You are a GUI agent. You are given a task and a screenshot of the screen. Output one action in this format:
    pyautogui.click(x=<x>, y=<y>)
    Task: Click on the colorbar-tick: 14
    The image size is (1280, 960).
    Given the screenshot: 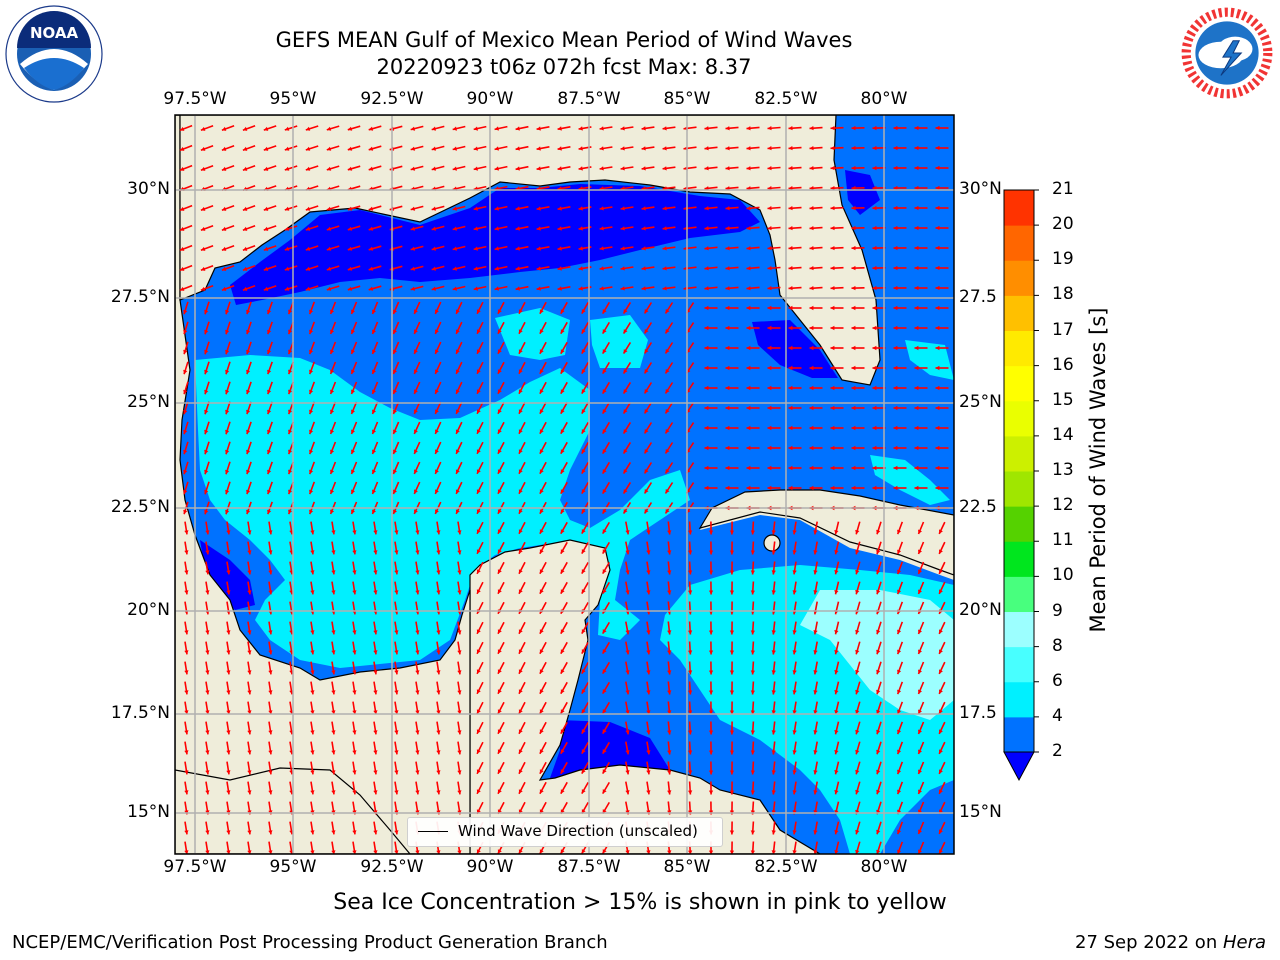 What is the action you would take?
    pyautogui.click(x=1063, y=434)
    